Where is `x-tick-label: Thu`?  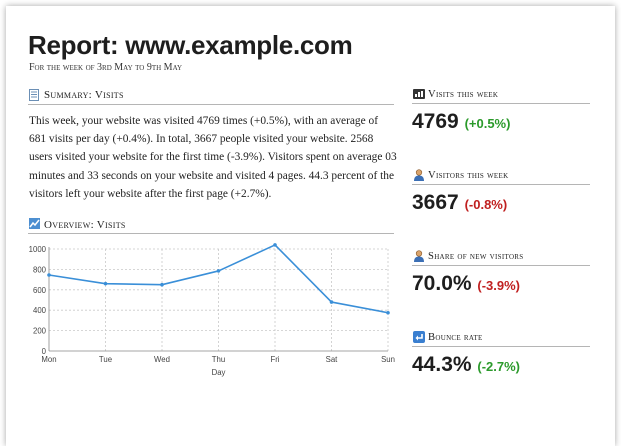 x-tick-label: Thu is located at coordinates (218, 359).